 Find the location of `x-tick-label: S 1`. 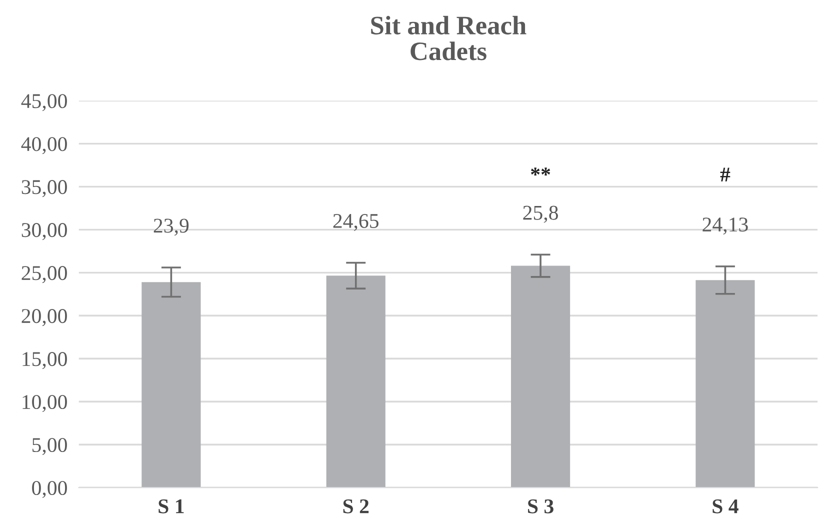

x-tick-label: S 1 is located at coordinates (171, 506).